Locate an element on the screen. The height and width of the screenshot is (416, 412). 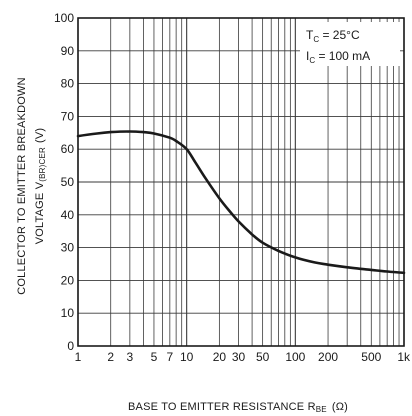
y-tick-label: 50 is located at coordinates (68, 182).